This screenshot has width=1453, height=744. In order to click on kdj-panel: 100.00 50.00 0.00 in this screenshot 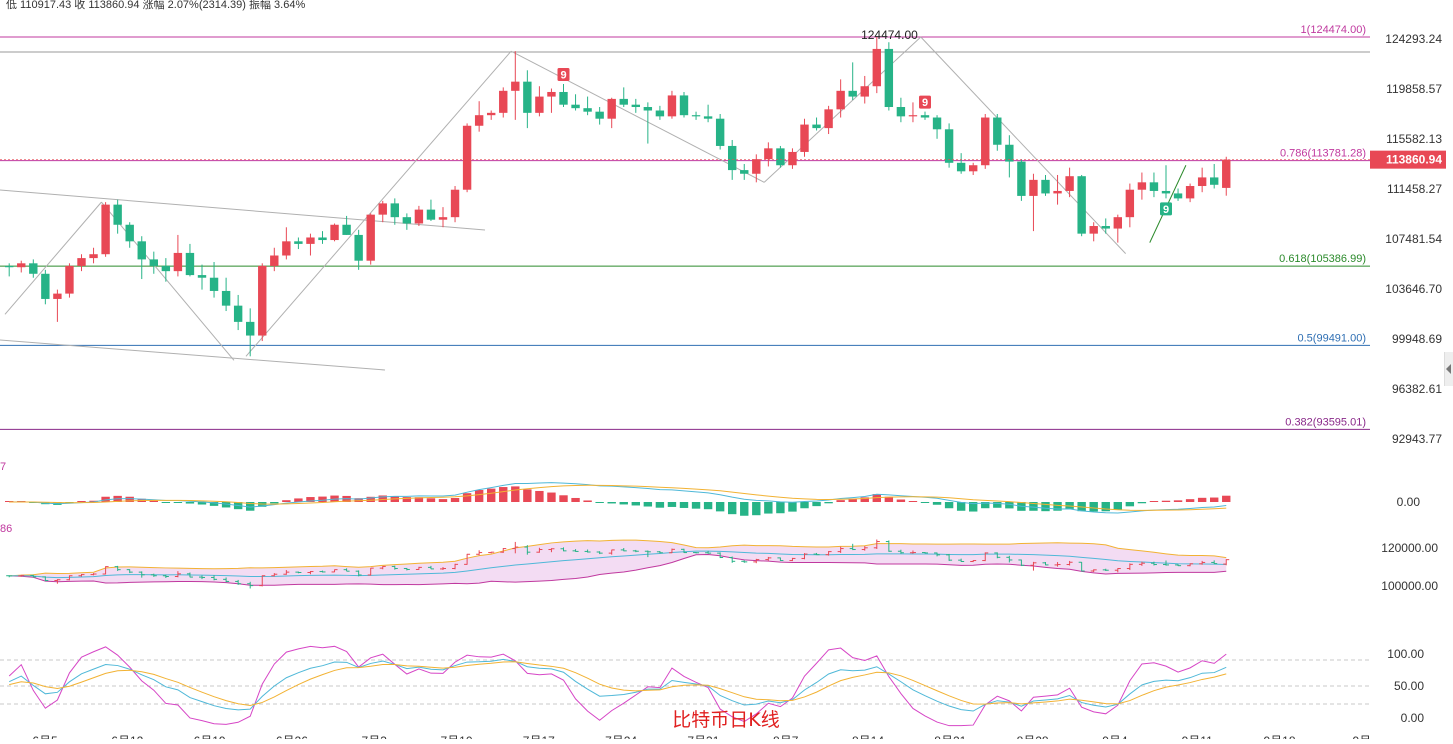, I will do `click(716, 686)`.